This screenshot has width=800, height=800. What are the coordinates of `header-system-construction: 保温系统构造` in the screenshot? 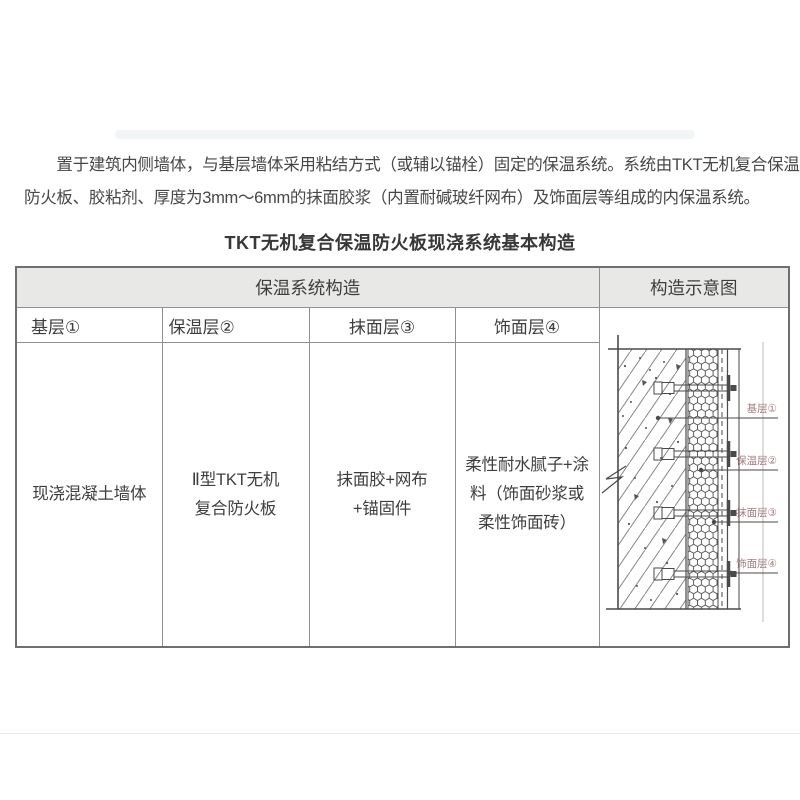 It's located at (307, 287).